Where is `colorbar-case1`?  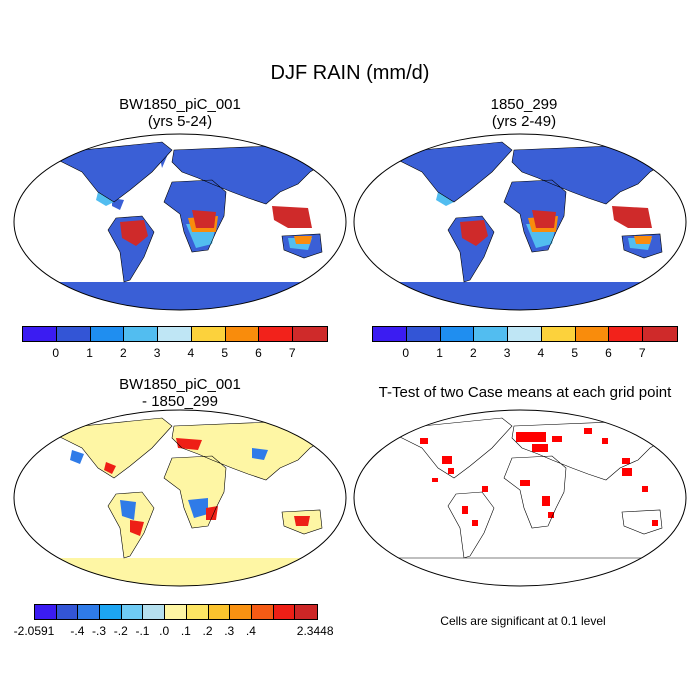
colorbar-case1 is located at coordinates (175, 334).